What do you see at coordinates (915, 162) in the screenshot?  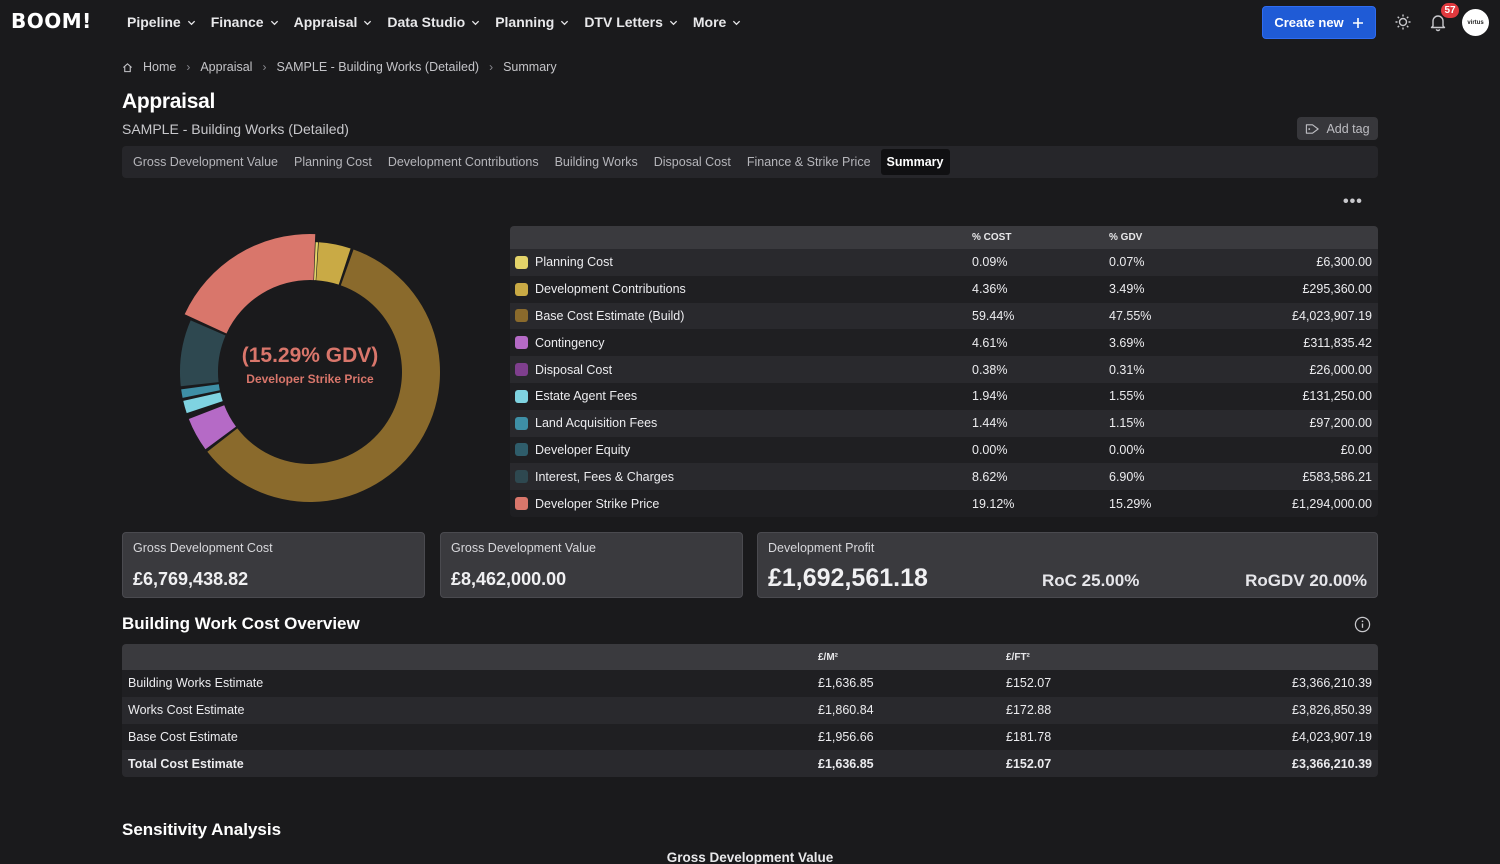 I see `tab-summary: Summary` at bounding box center [915, 162].